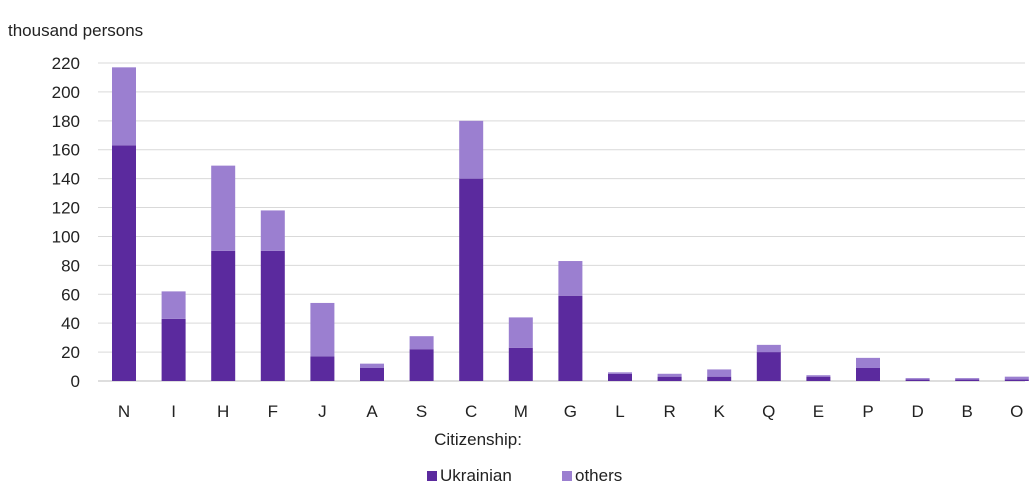  Describe the element at coordinates (70, 265) in the screenshot. I see `y-tick-label: 80` at that location.